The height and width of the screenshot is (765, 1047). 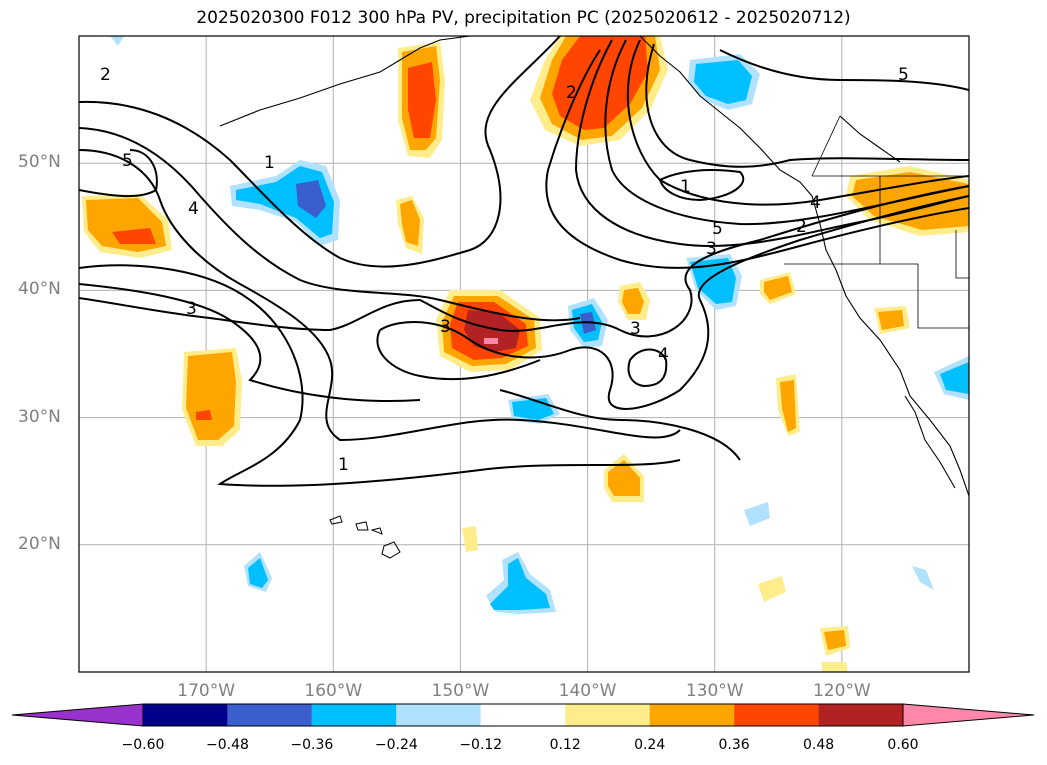 I want to click on colorbar-outline, so click(x=523, y=715).